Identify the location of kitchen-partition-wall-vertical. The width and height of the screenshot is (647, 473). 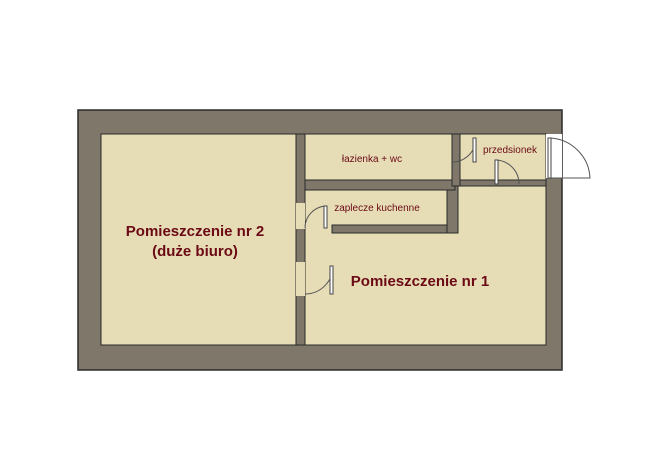
(452, 209).